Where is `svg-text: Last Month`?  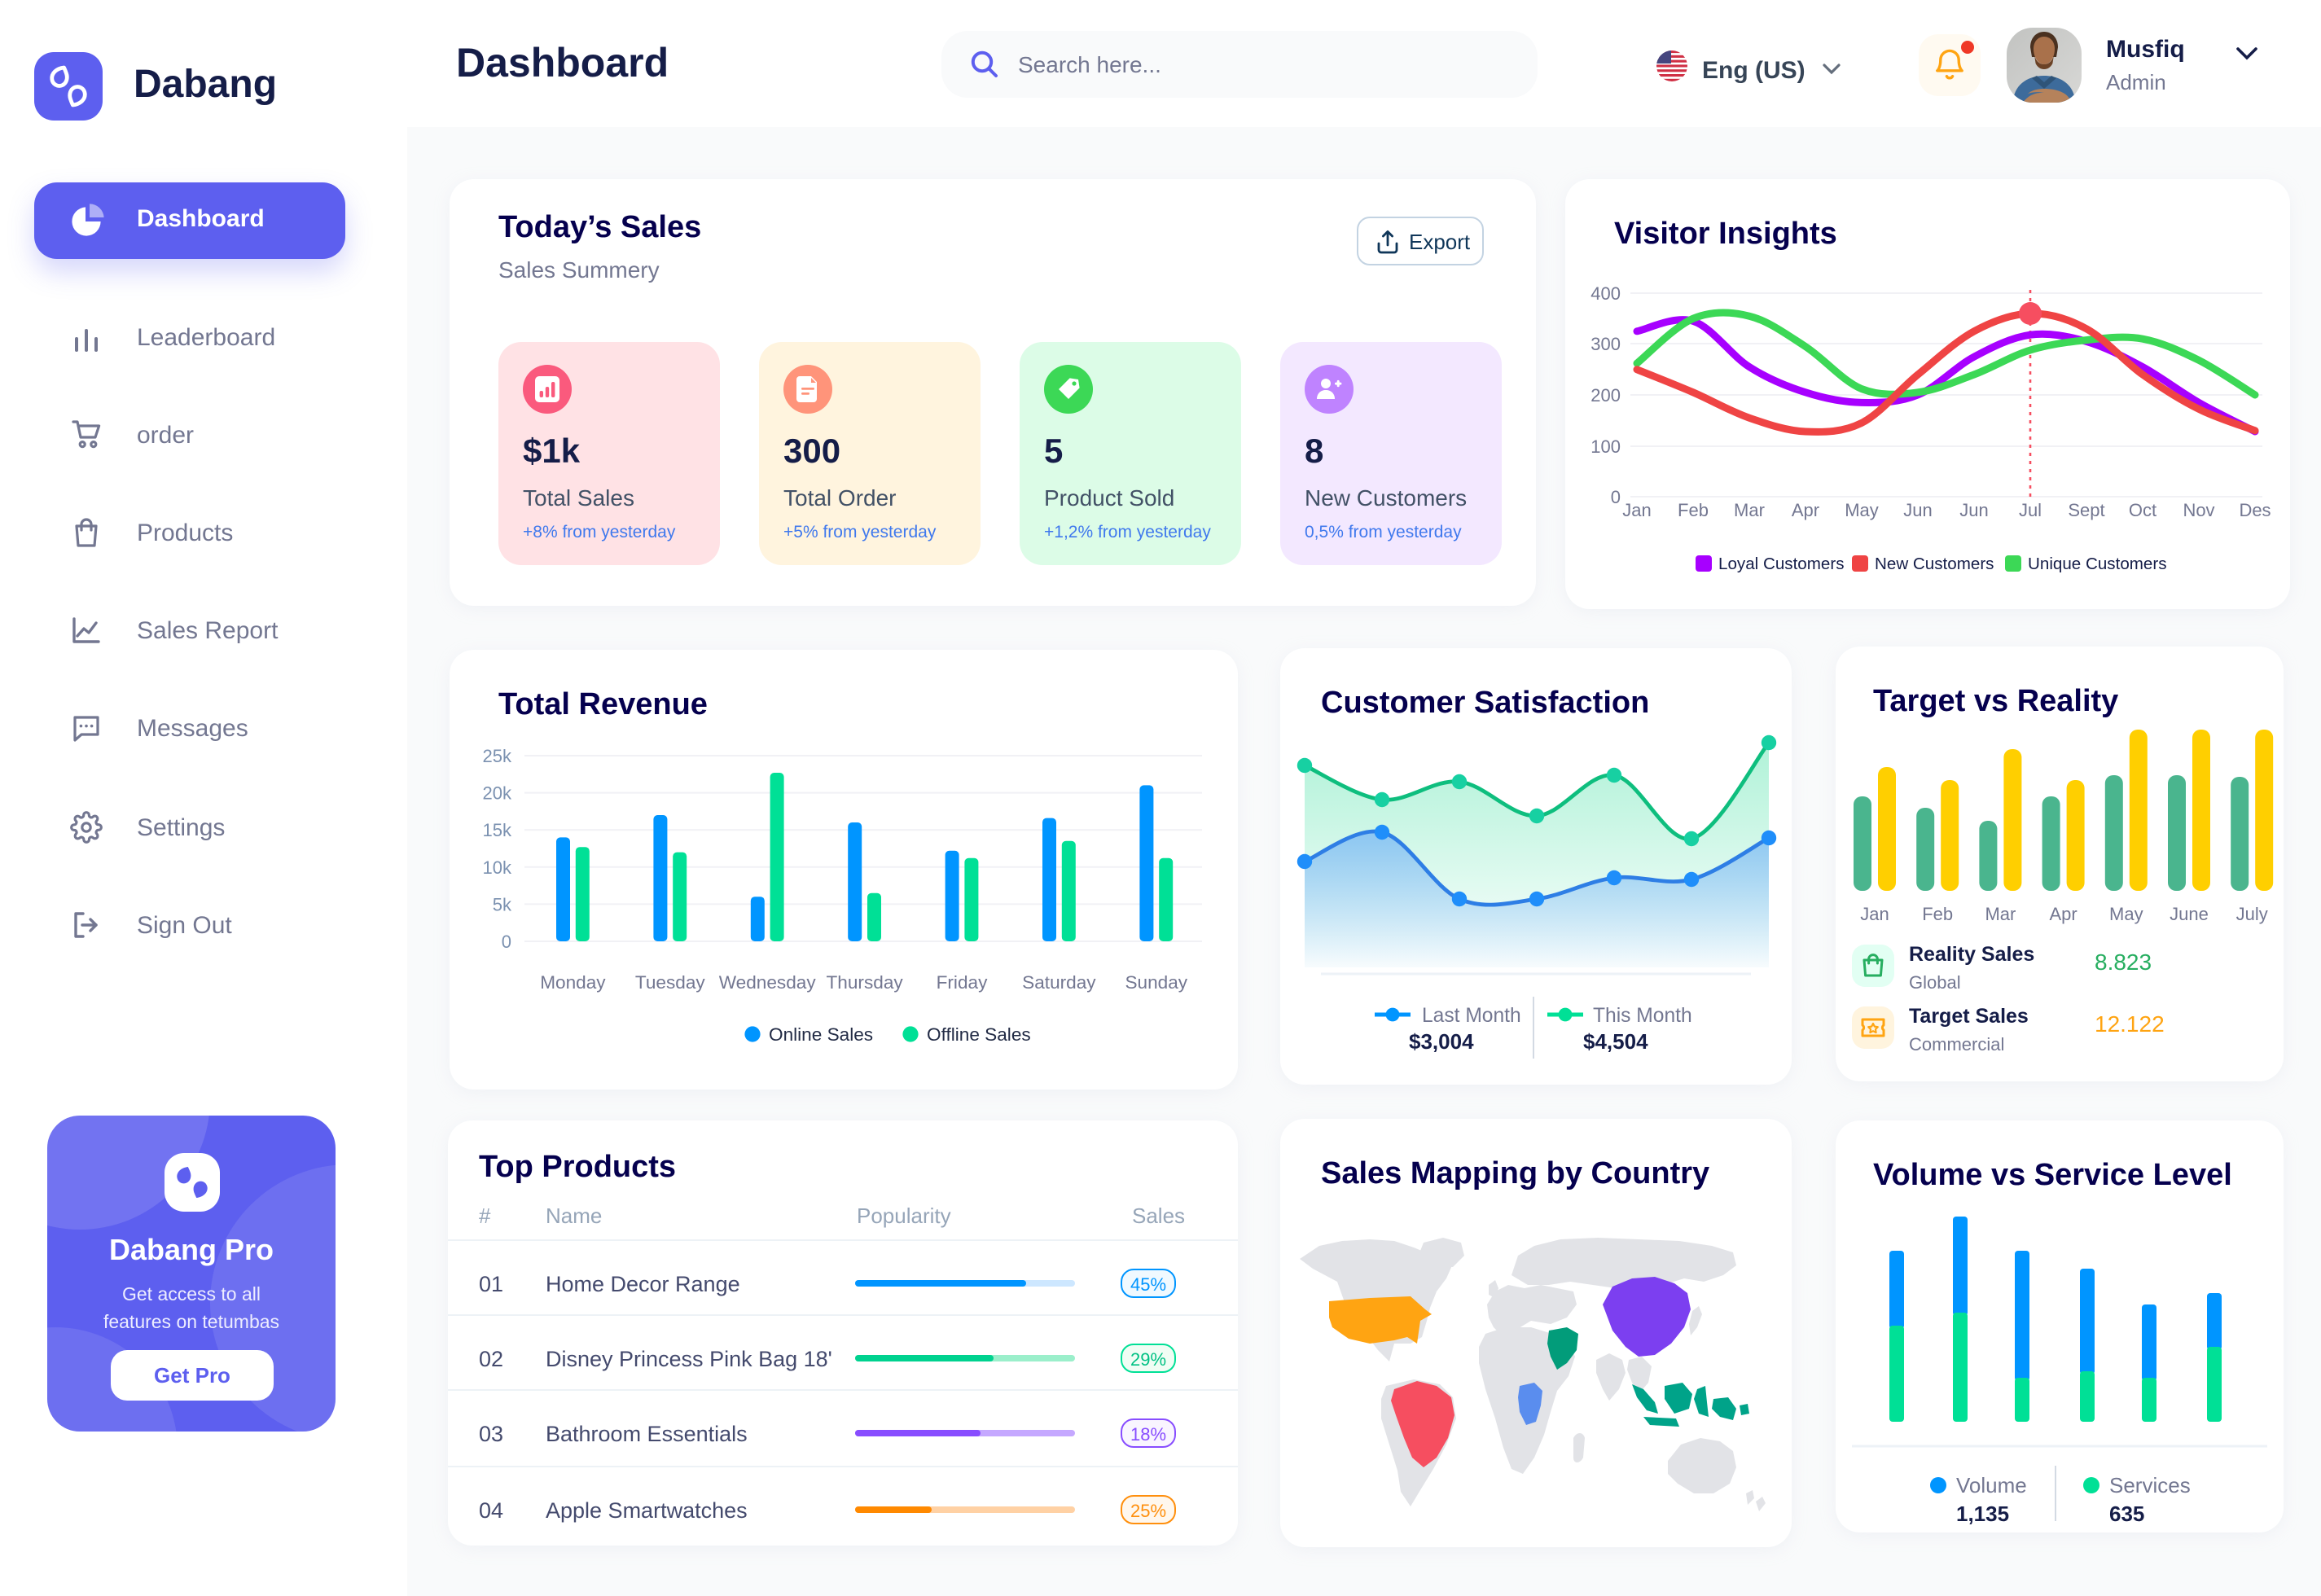 svg-text: Last Month is located at coordinates (1471, 1016).